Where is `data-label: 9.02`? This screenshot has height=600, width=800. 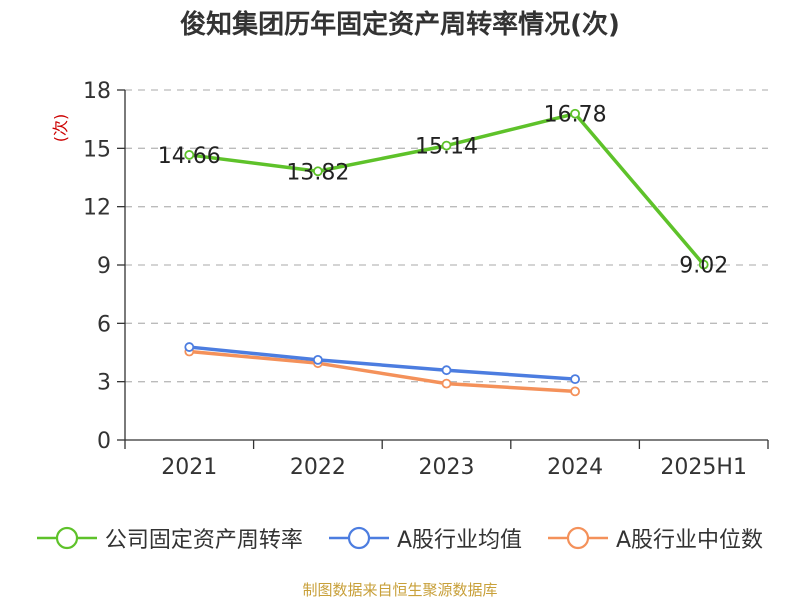 data-label: 9.02 is located at coordinates (703, 266).